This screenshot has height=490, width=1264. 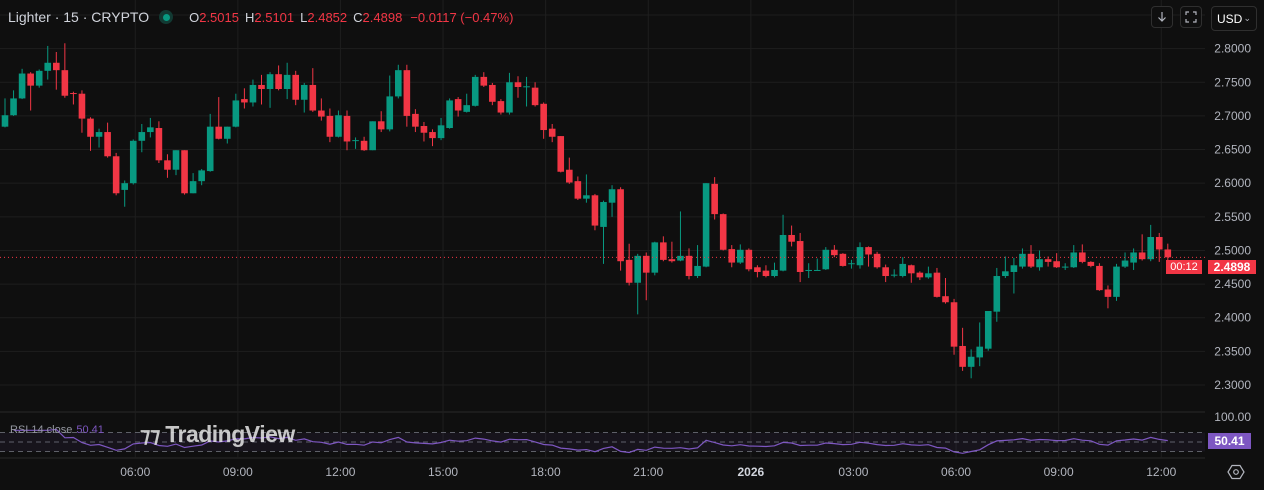 What do you see at coordinates (1162, 17) in the screenshot?
I see `scroll-to-latest-button` at bounding box center [1162, 17].